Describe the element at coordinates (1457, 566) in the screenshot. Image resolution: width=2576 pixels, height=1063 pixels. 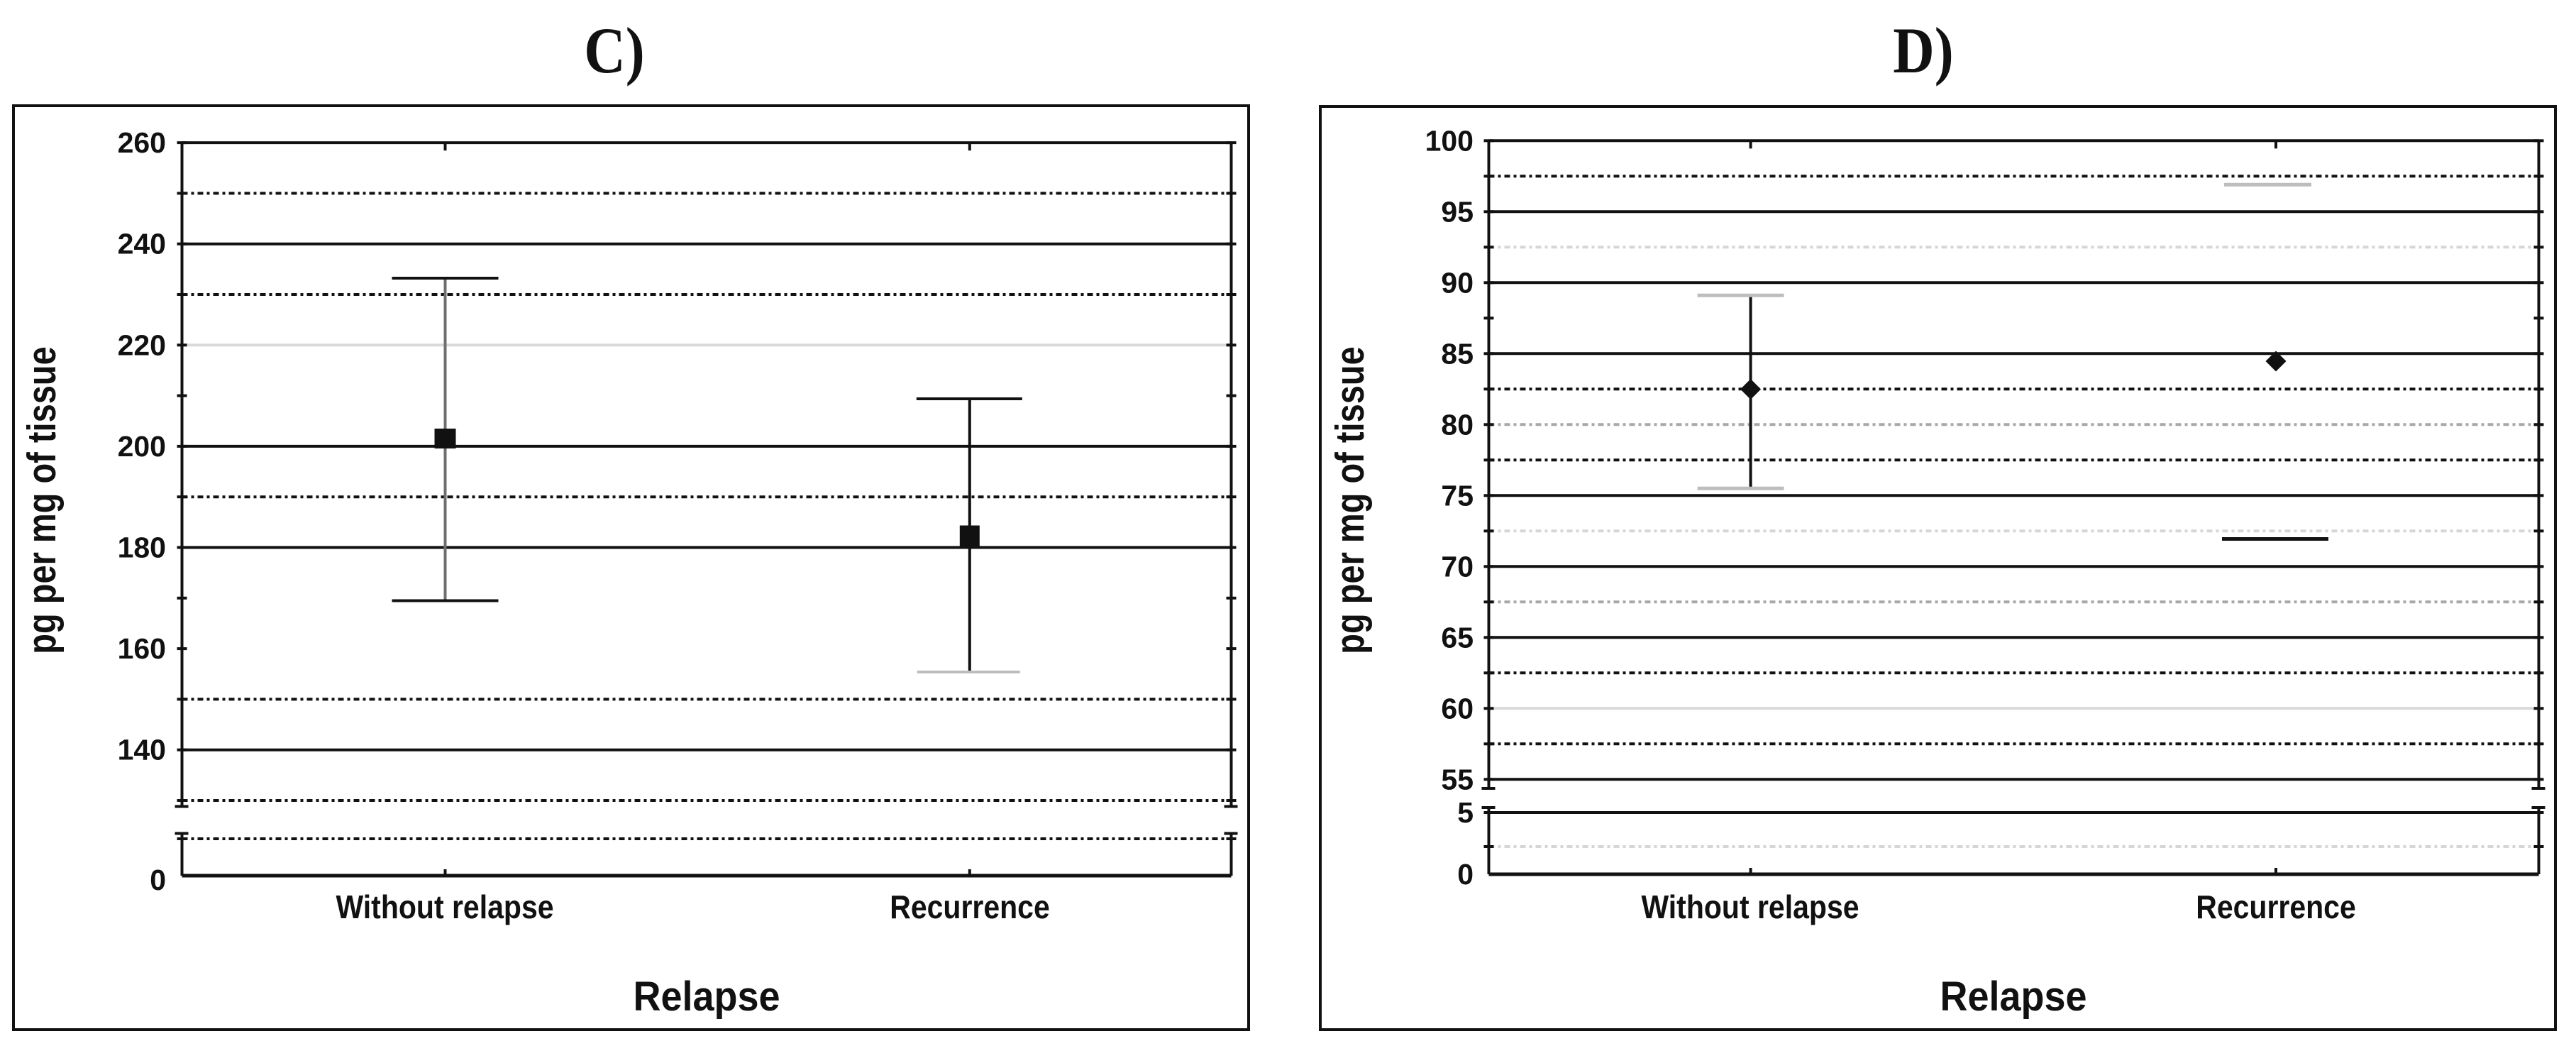
I see `svg-text: 70` at that location.